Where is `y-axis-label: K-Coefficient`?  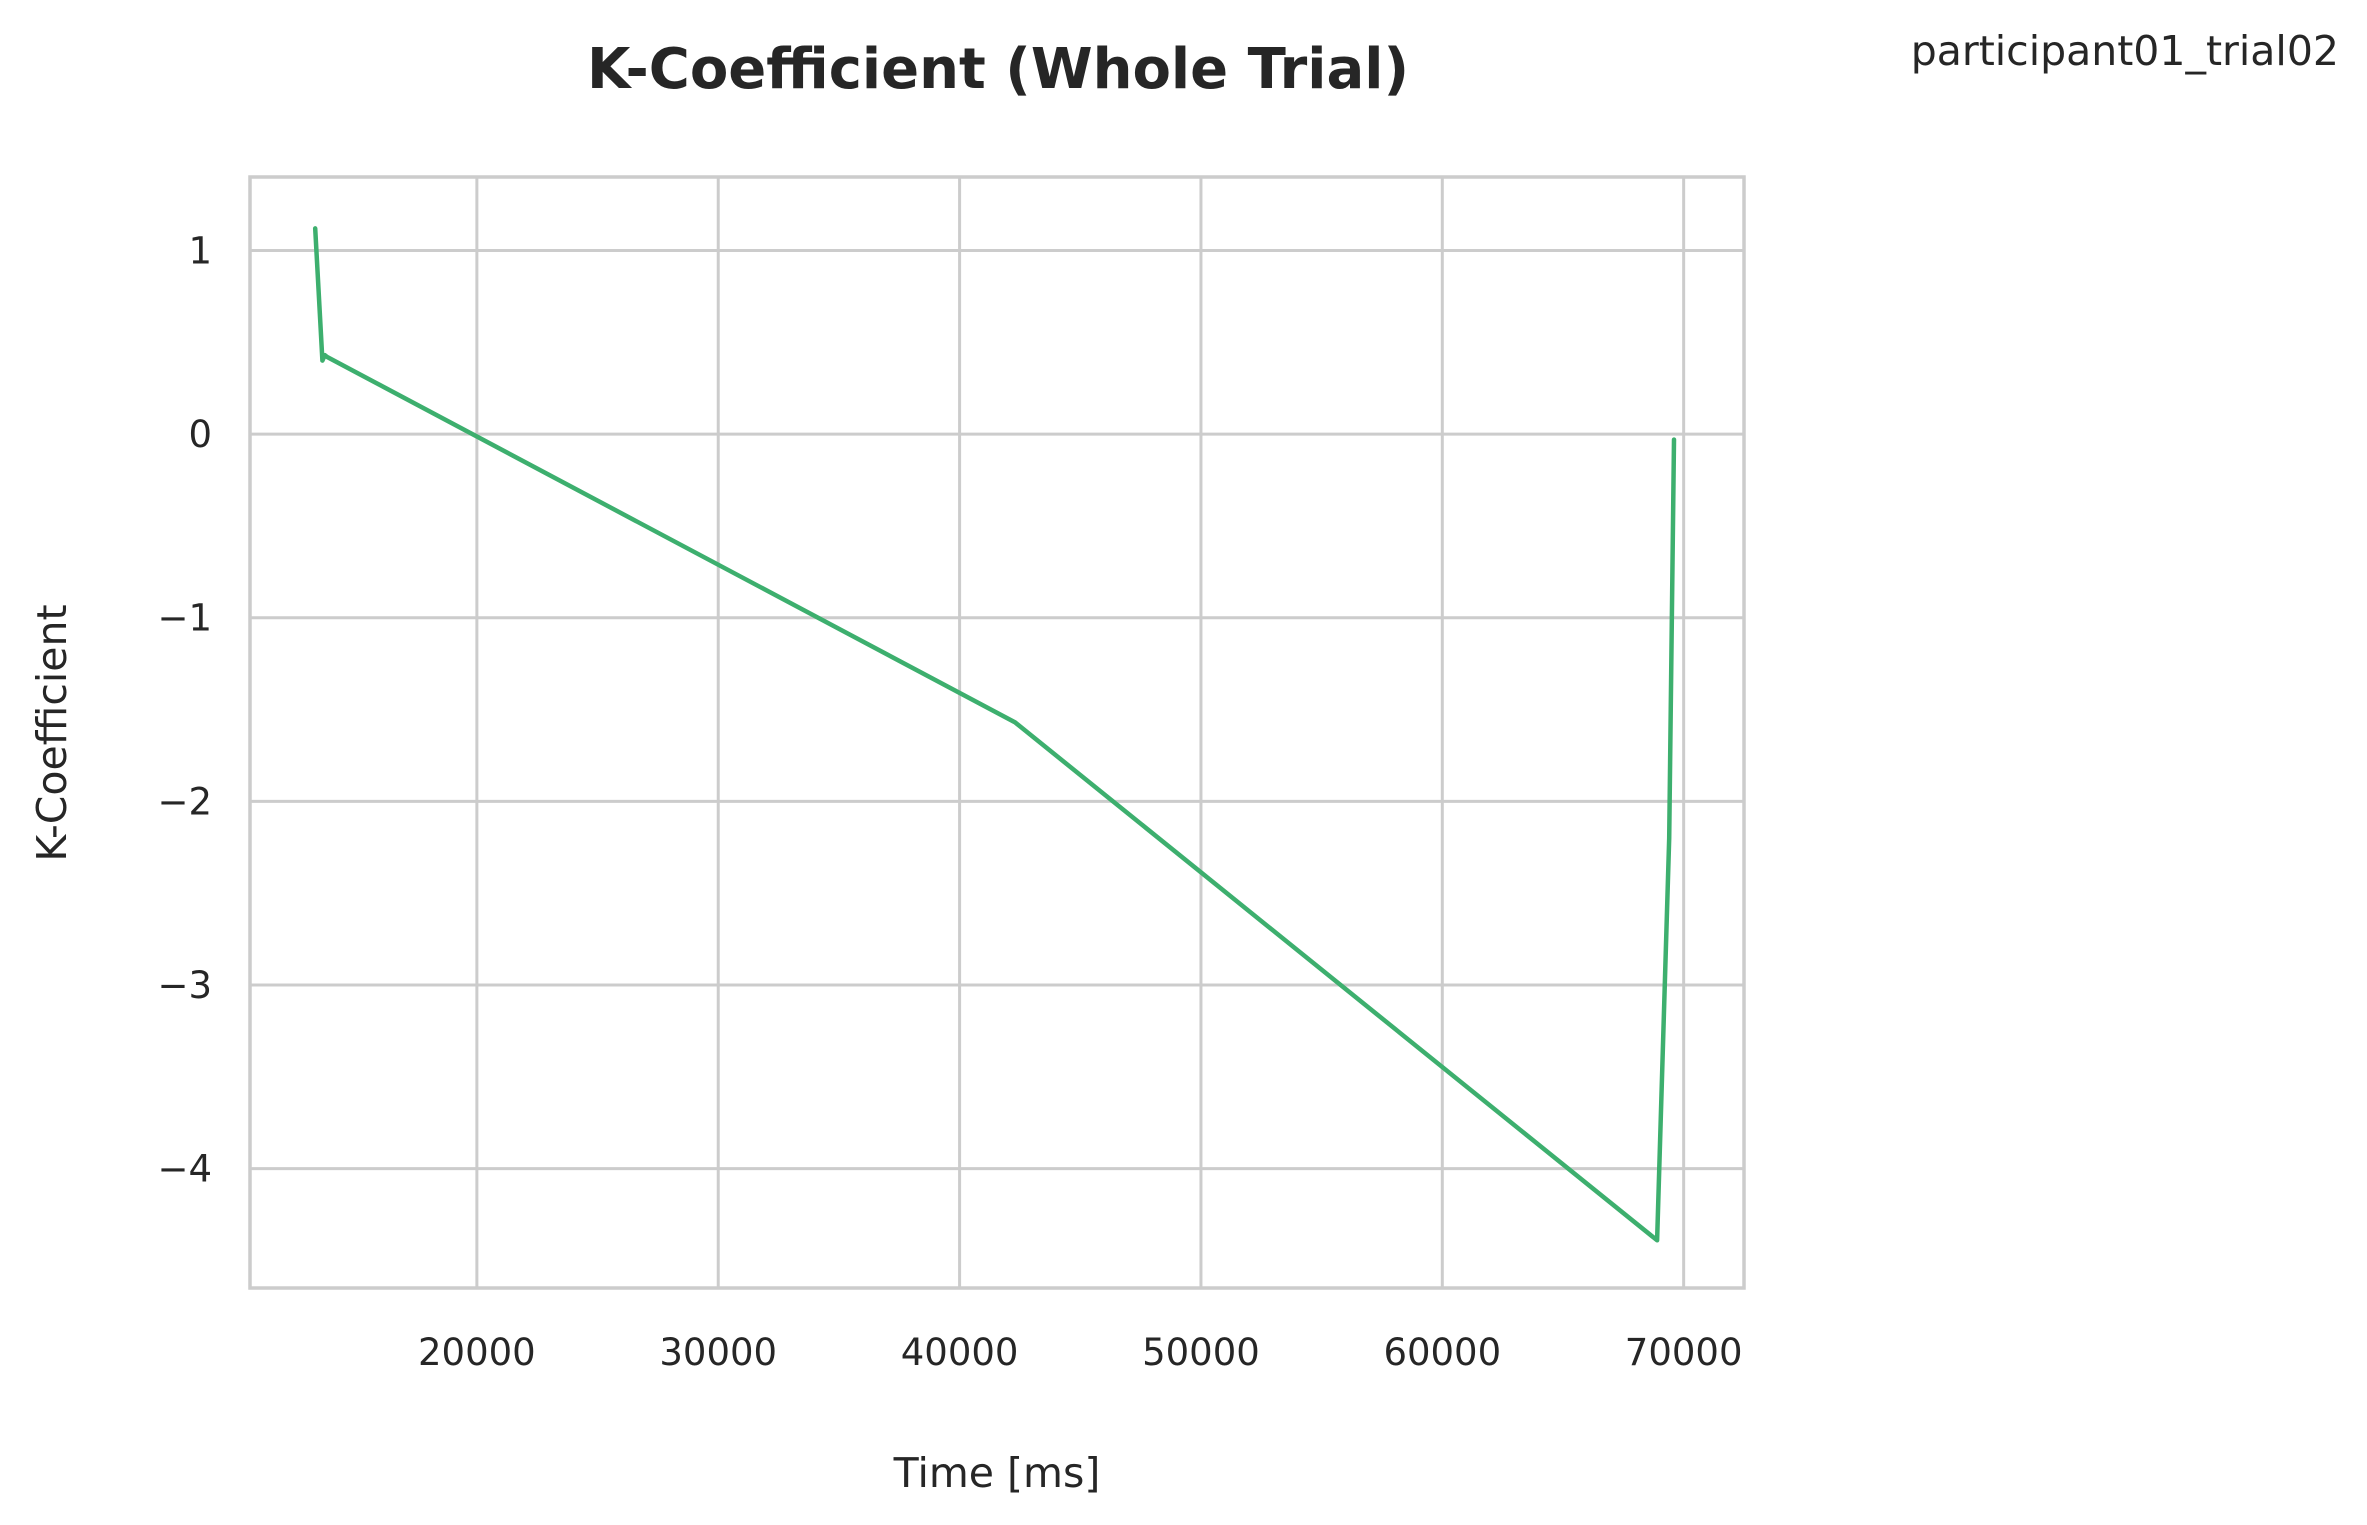
y-axis-label: K-Coefficient is located at coordinates (52, 732).